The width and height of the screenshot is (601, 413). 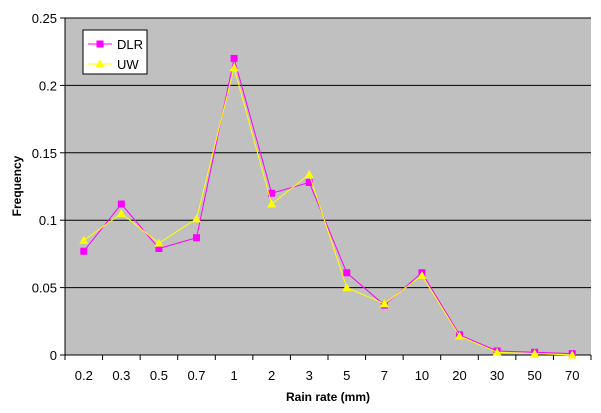 I want to click on x-tick-label: 50, so click(x=534, y=375).